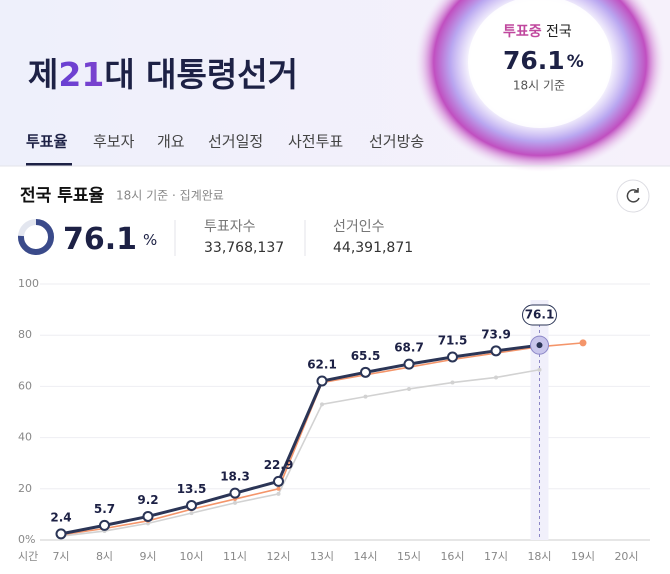  I want to click on stat-value: 33,768,137, so click(244, 248).